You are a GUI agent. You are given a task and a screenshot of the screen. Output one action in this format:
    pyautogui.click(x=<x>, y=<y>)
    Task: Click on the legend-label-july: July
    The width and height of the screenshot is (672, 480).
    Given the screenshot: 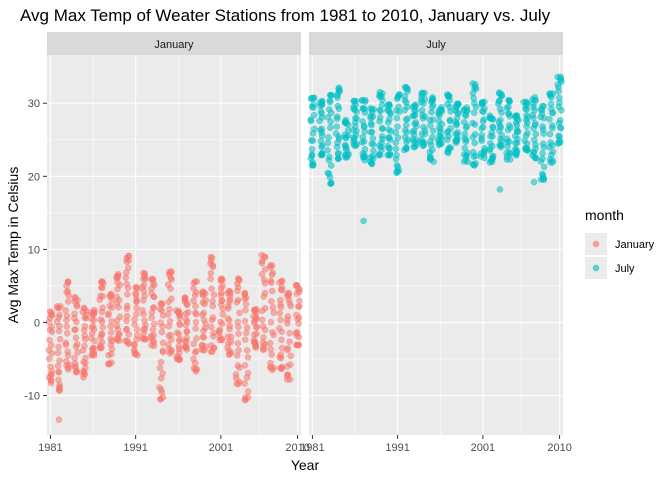 What is the action you would take?
    pyautogui.click(x=625, y=269)
    